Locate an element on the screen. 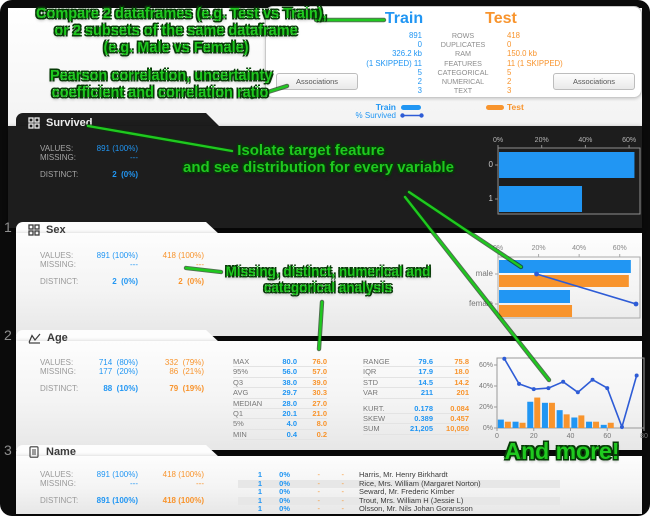 The height and width of the screenshot is (516, 650). survived-card-tab is located at coordinates (117, 119).